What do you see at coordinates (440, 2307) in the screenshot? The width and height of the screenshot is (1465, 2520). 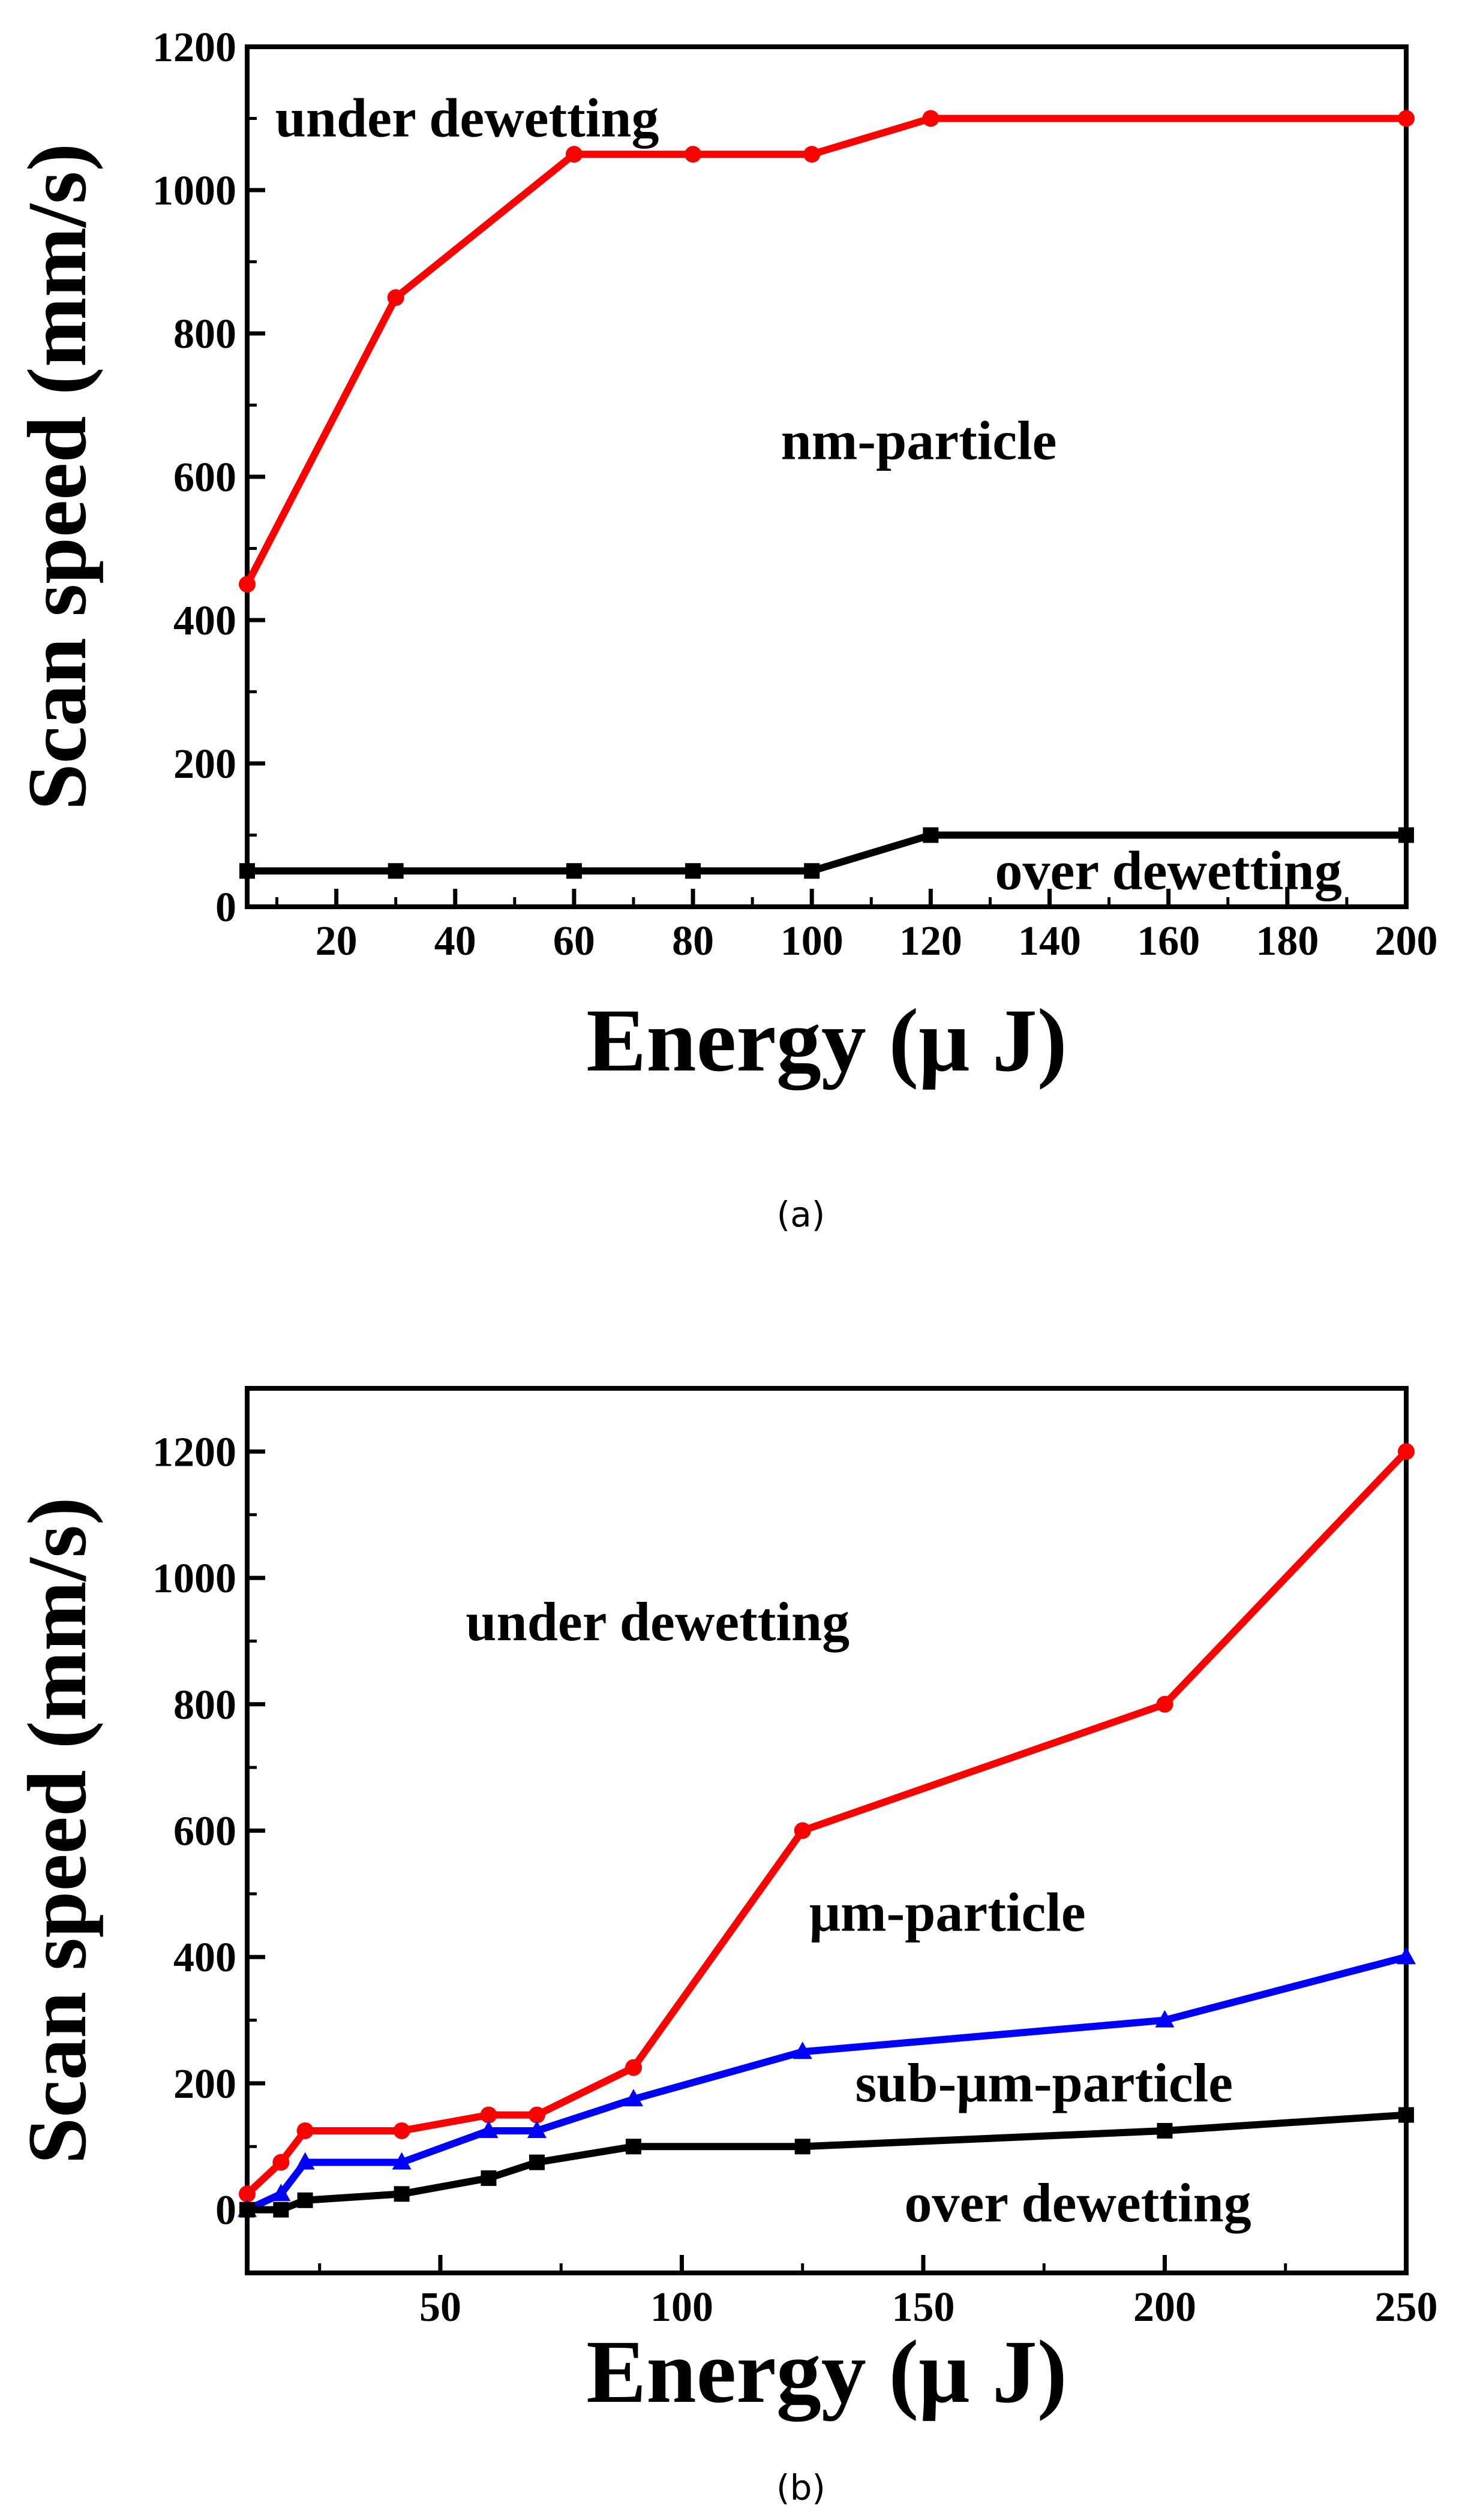 I see `x-tick-label: 50` at bounding box center [440, 2307].